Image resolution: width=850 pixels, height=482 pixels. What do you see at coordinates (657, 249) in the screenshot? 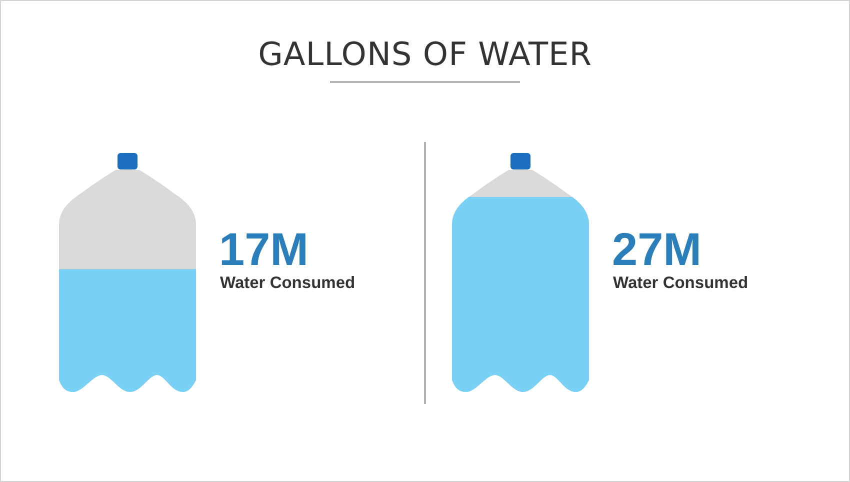
I see `data-label: 27M` at bounding box center [657, 249].